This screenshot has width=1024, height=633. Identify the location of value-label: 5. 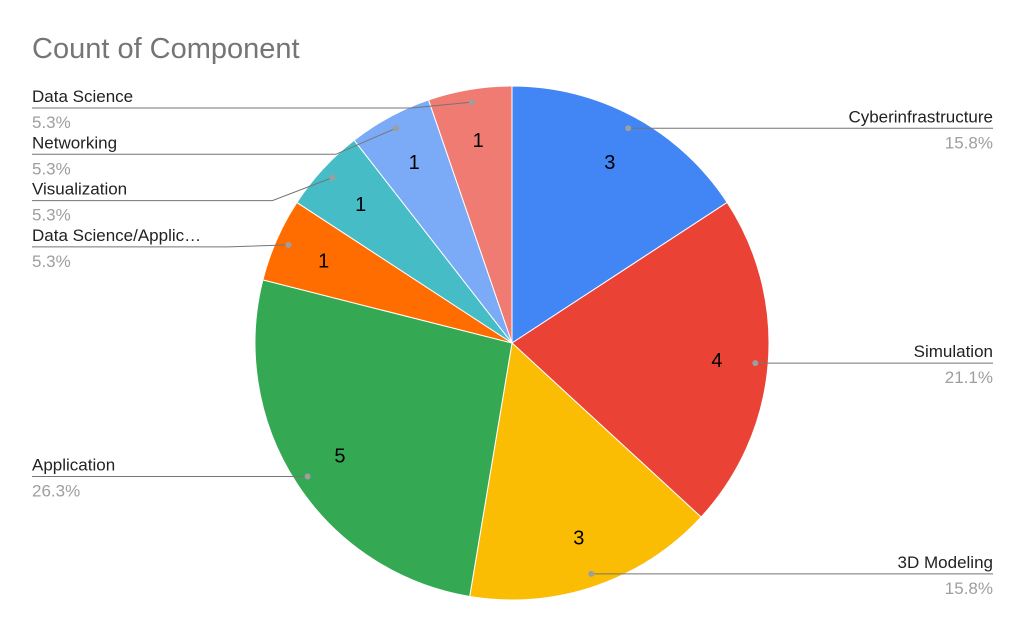
(339, 456).